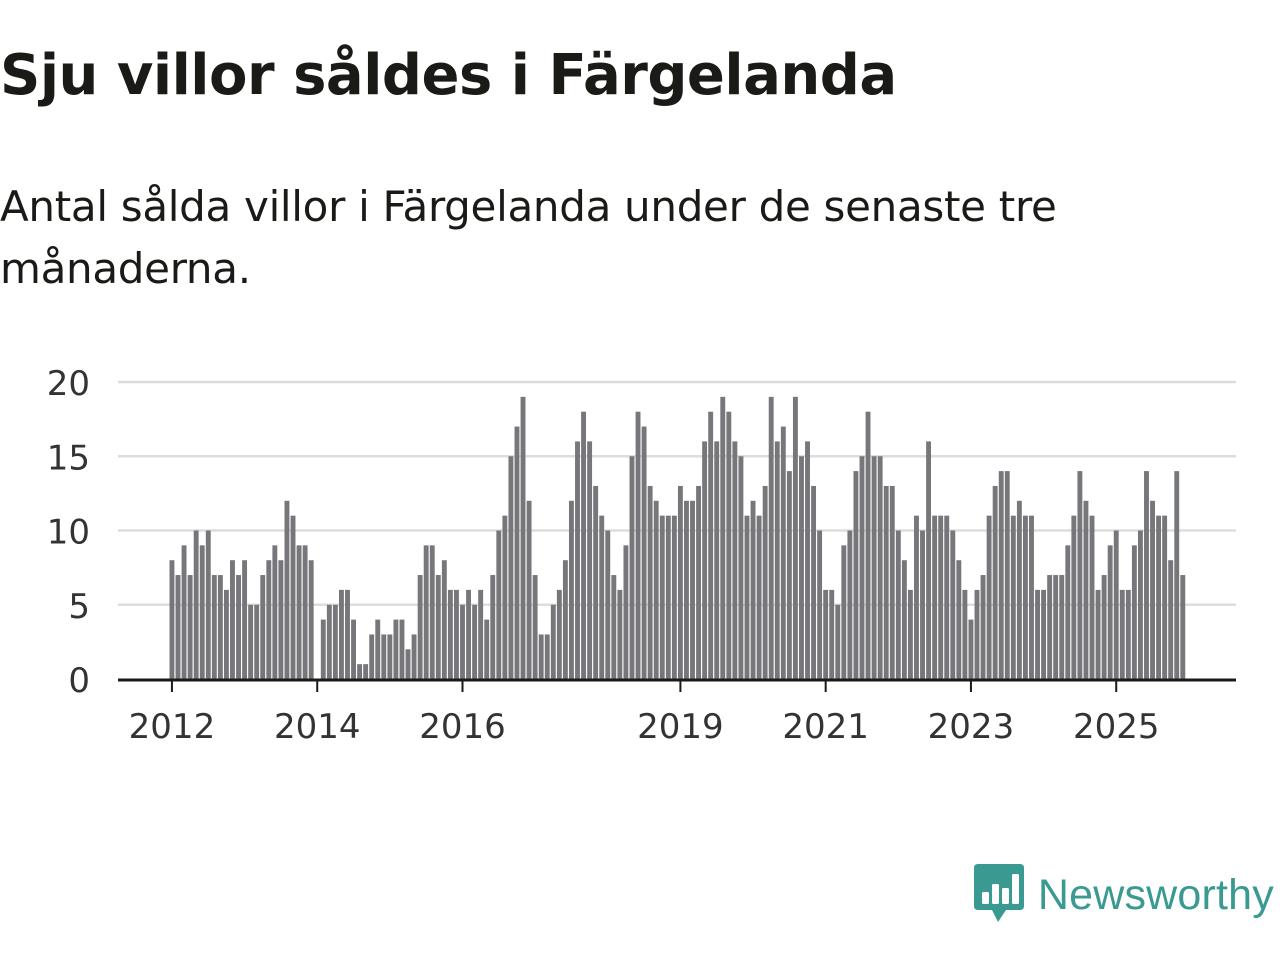 The image size is (1280, 960). Describe the element at coordinates (79, 607) in the screenshot. I see `y-tick-label: 5` at that location.